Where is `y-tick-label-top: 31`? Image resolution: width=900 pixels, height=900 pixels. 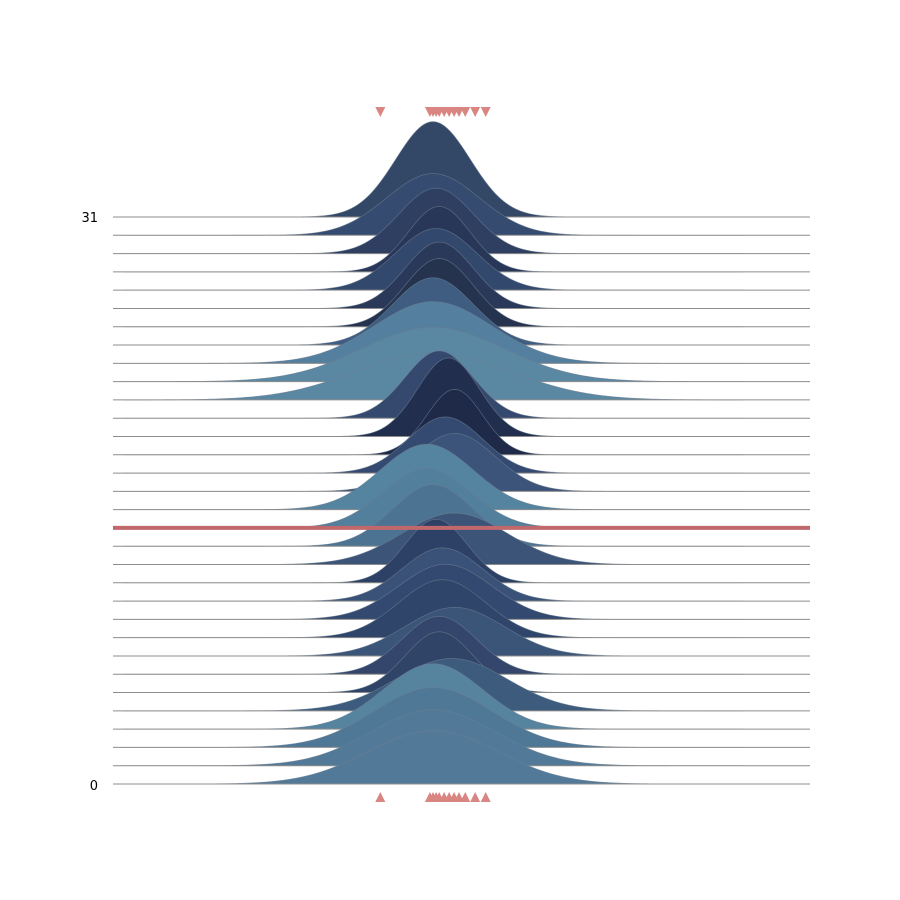 y-tick-label-top: 31 is located at coordinates (89, 218).